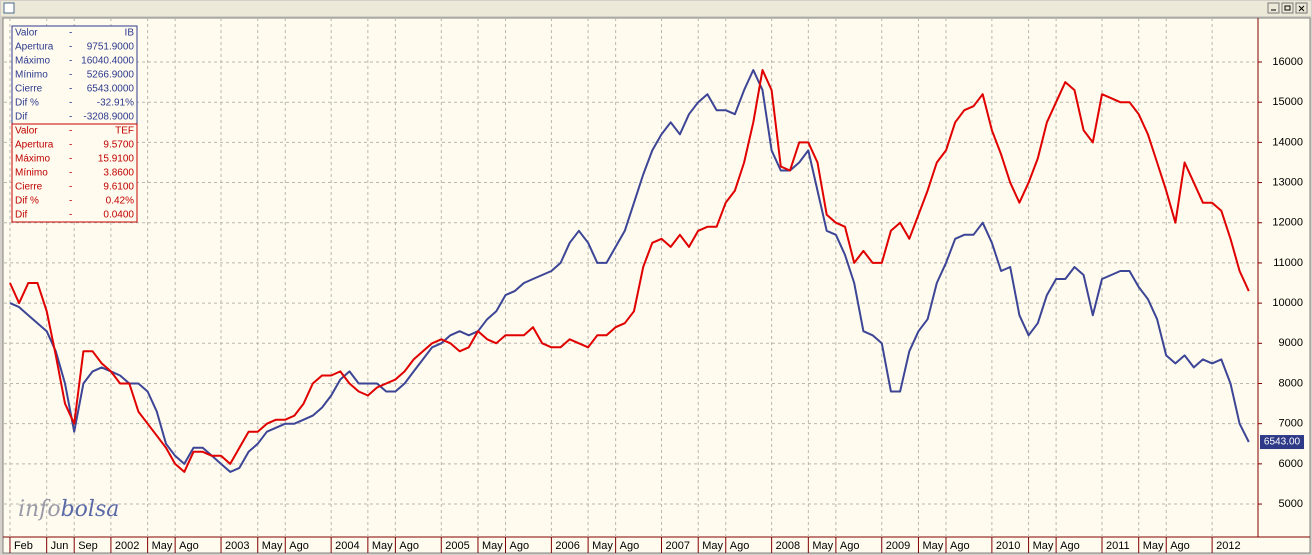  Describe the element at coordinates (111, 75) in the screenshot. I see `info-value: 5266.9000` at that location.